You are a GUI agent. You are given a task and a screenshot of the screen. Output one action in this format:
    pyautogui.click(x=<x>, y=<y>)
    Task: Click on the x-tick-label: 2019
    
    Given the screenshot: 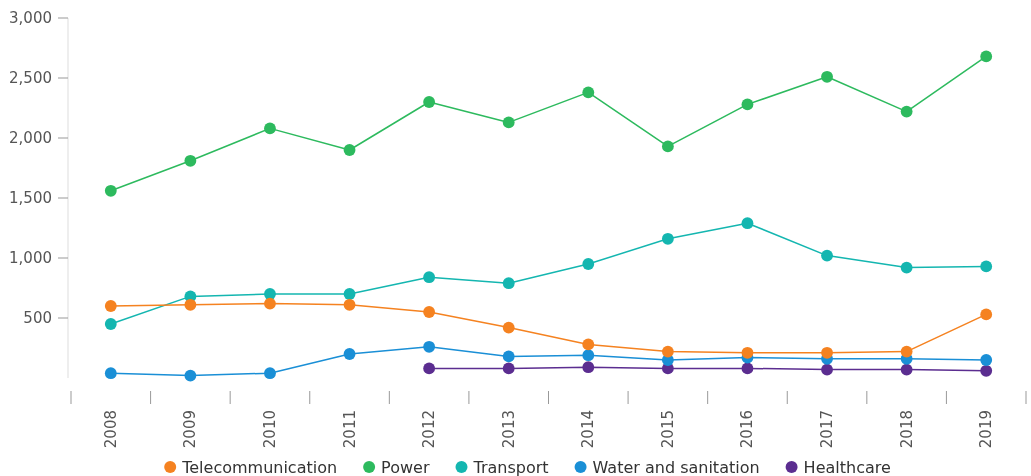 What is the action you would take?
    pyautogui.click(x=986, y=429)
    